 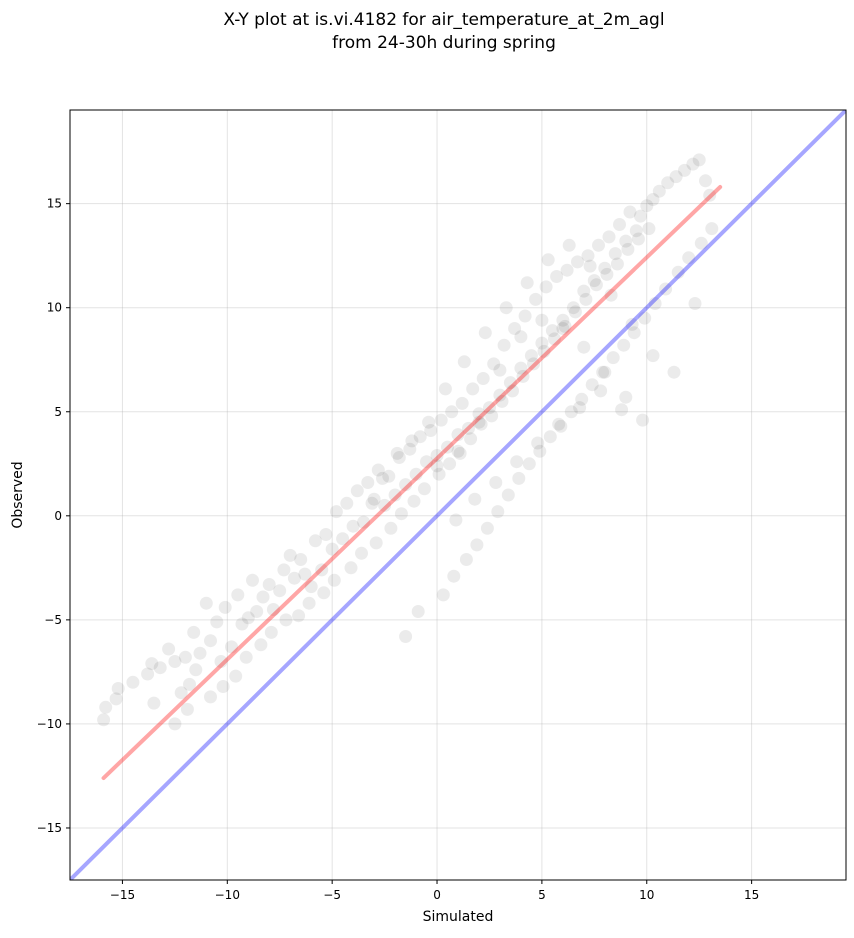 I want to click on x-tick-label: 10, so click(x=646, y=895).